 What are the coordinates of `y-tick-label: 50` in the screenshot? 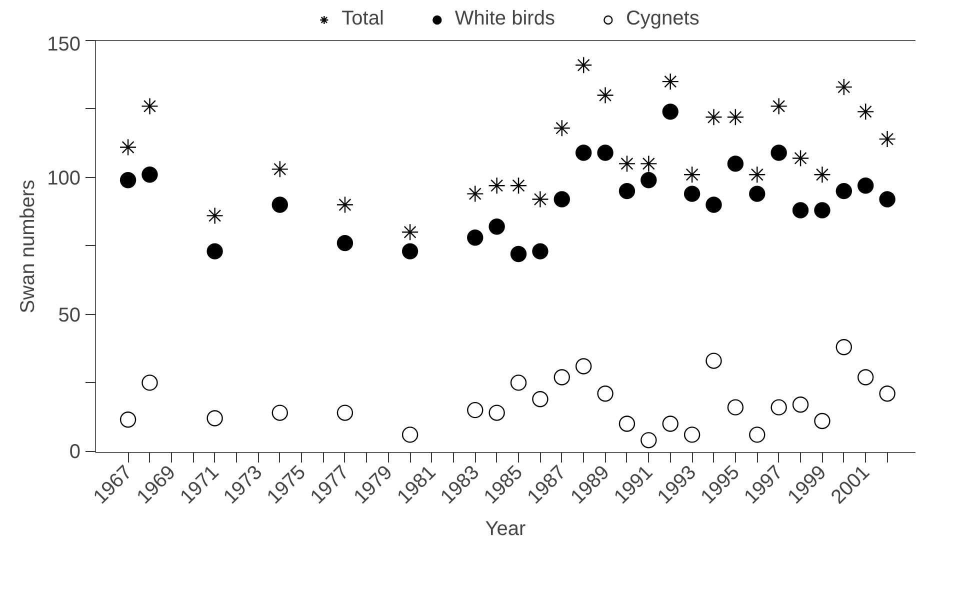 It's located at (69, 315).